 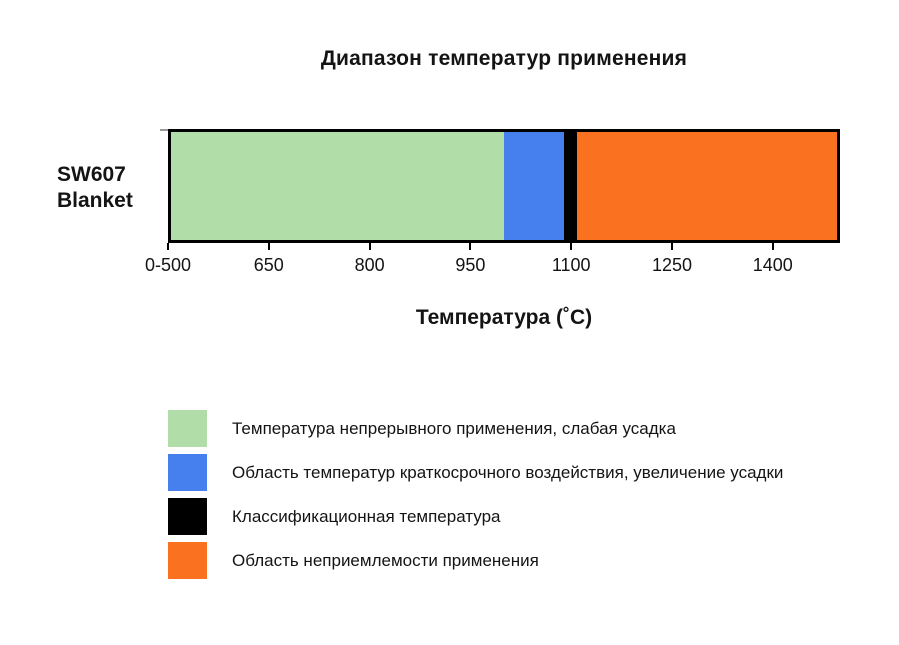 What do you see at coordinates (187, 516) in the screenshot?
I see `legend-swatch-black` at bounding box center [187, 516].